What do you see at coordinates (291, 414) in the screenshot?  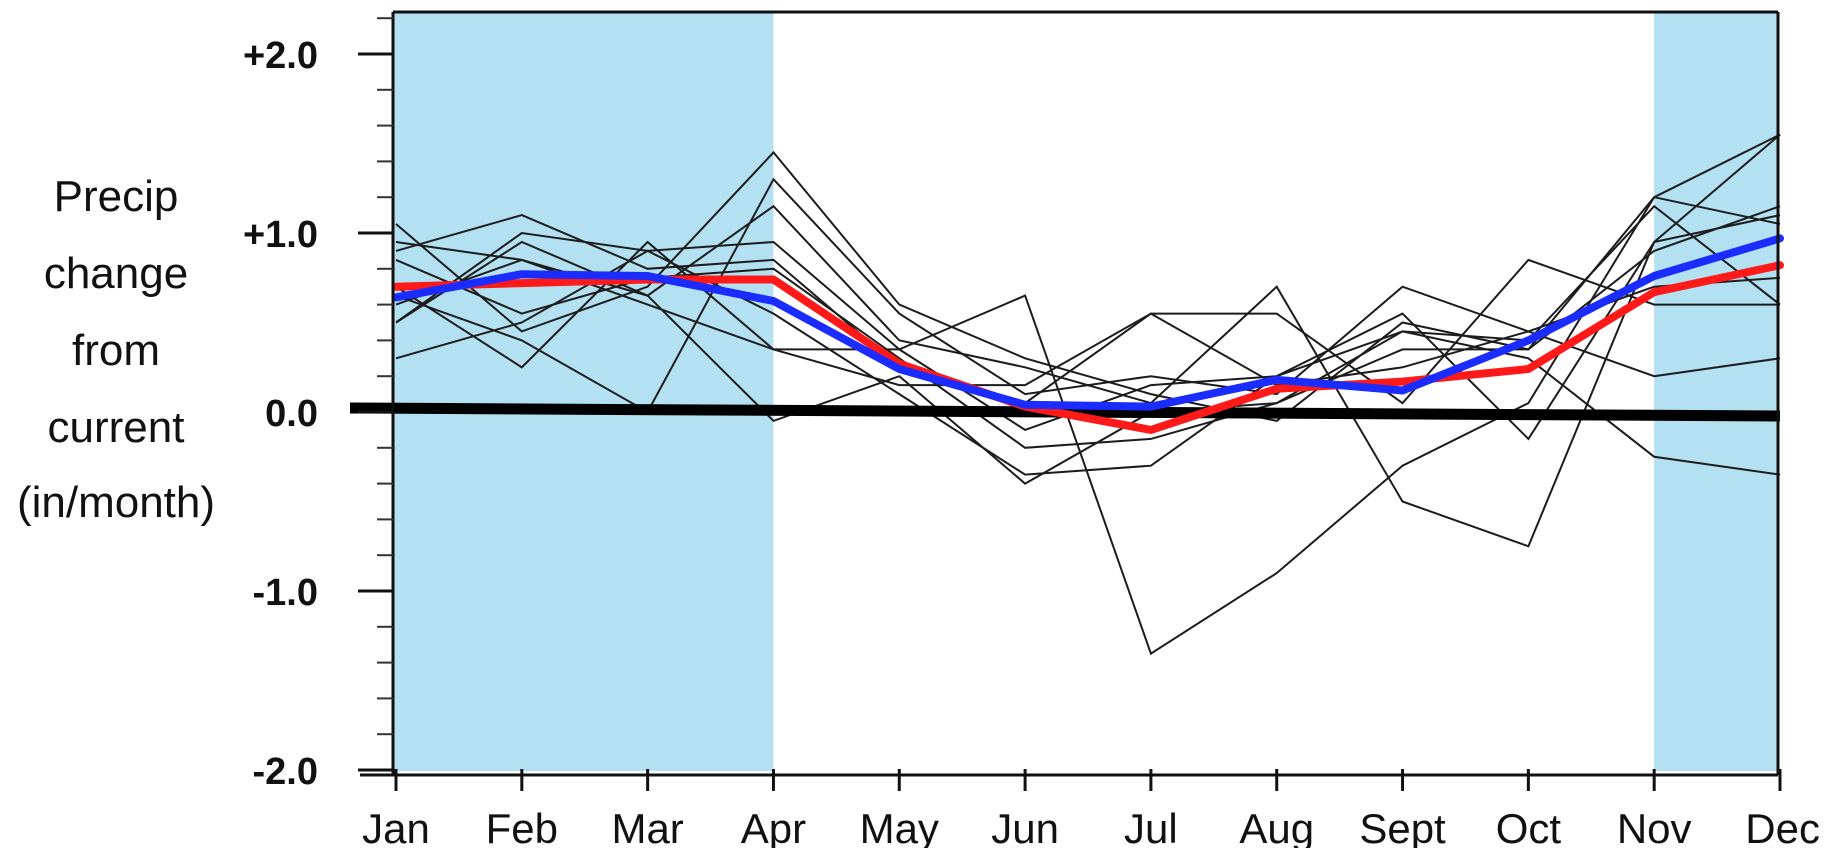 I see `y-tick-label: 0.0` at bounding box center [291, 414].